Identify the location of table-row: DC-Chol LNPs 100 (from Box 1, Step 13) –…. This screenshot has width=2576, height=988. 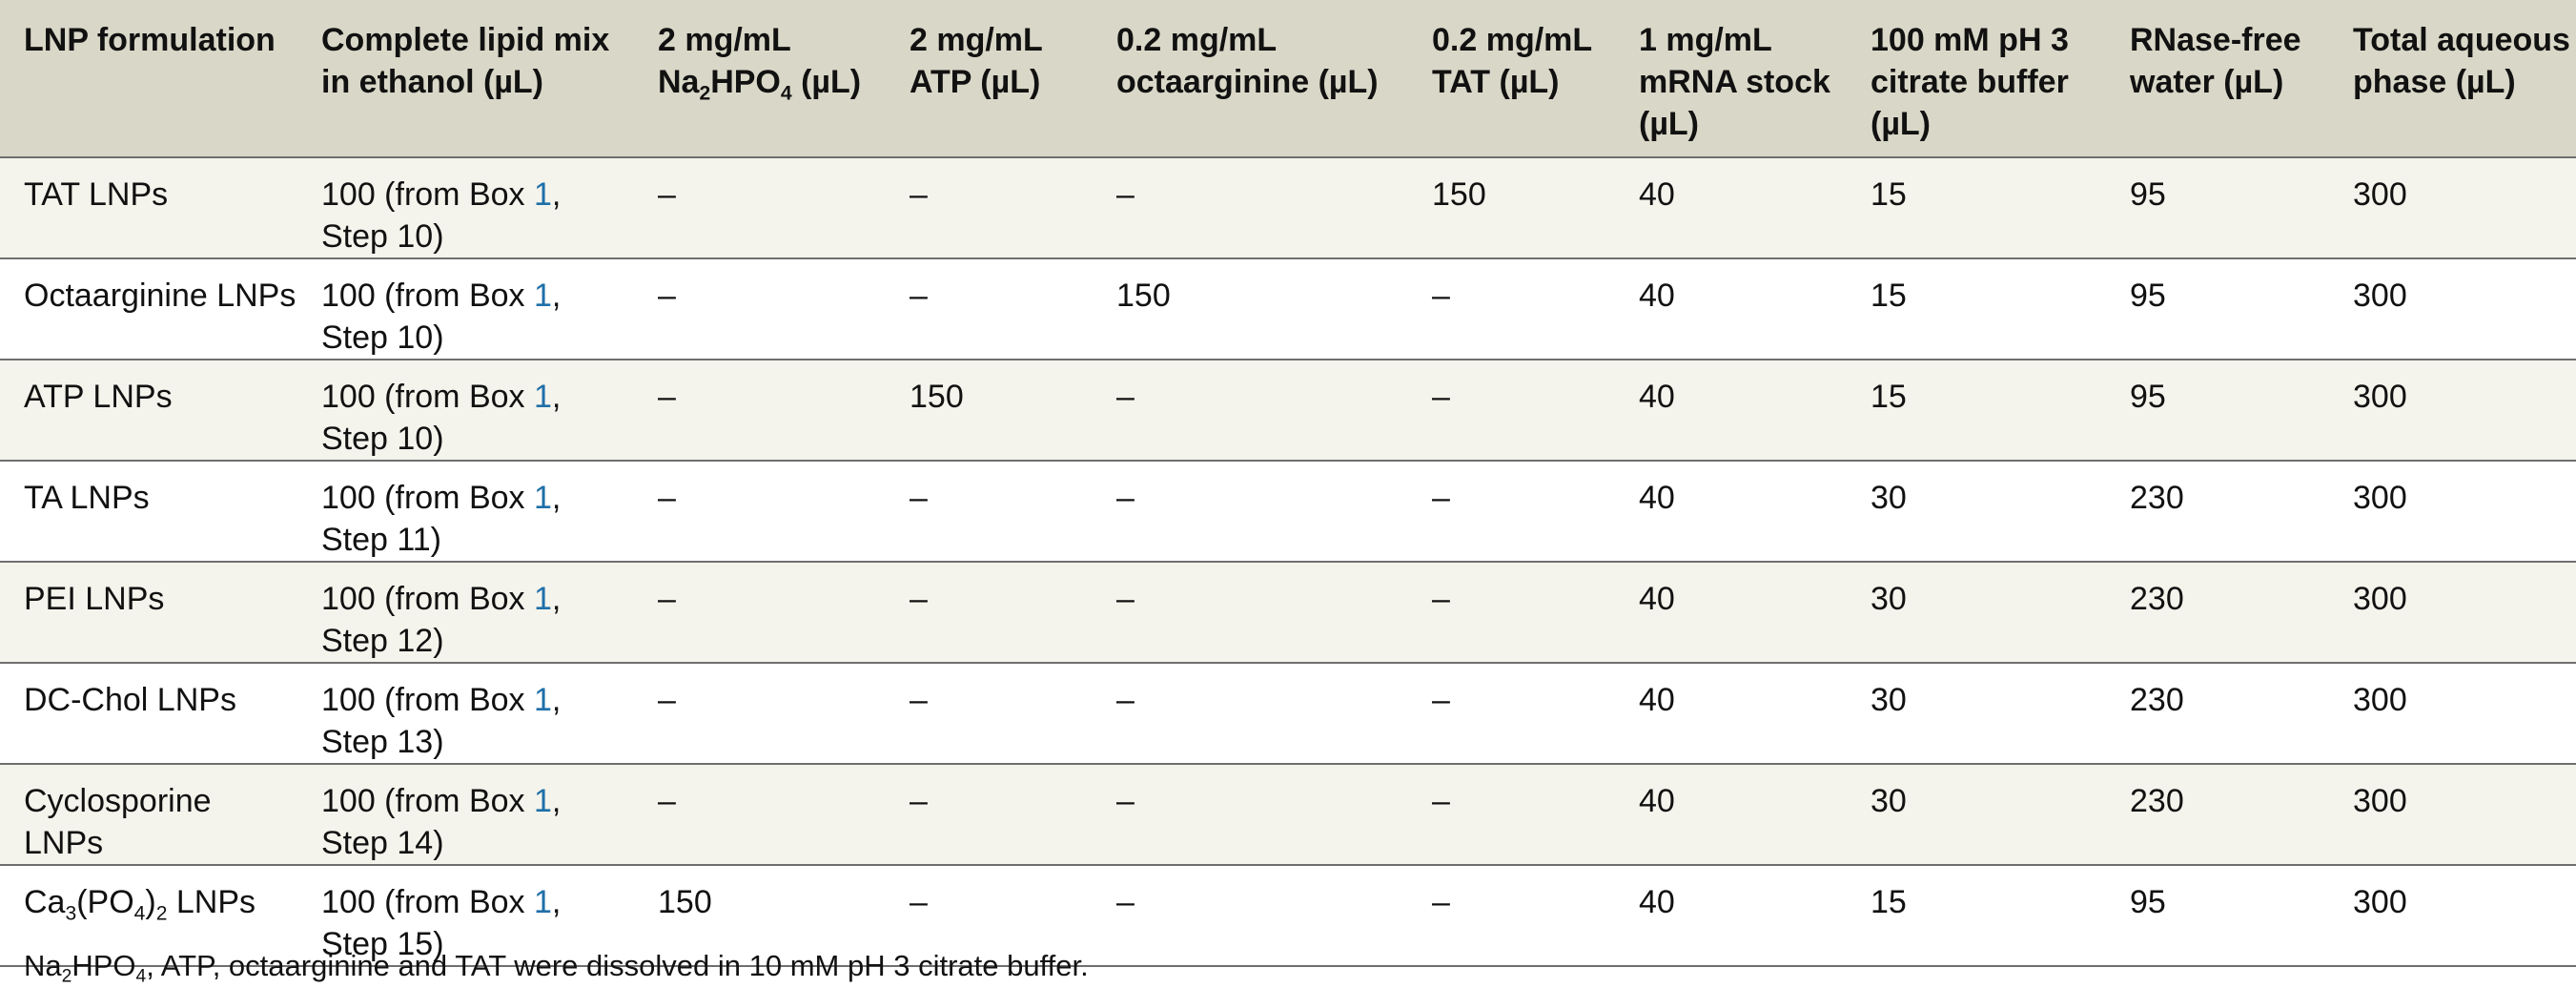
(1288, 713).